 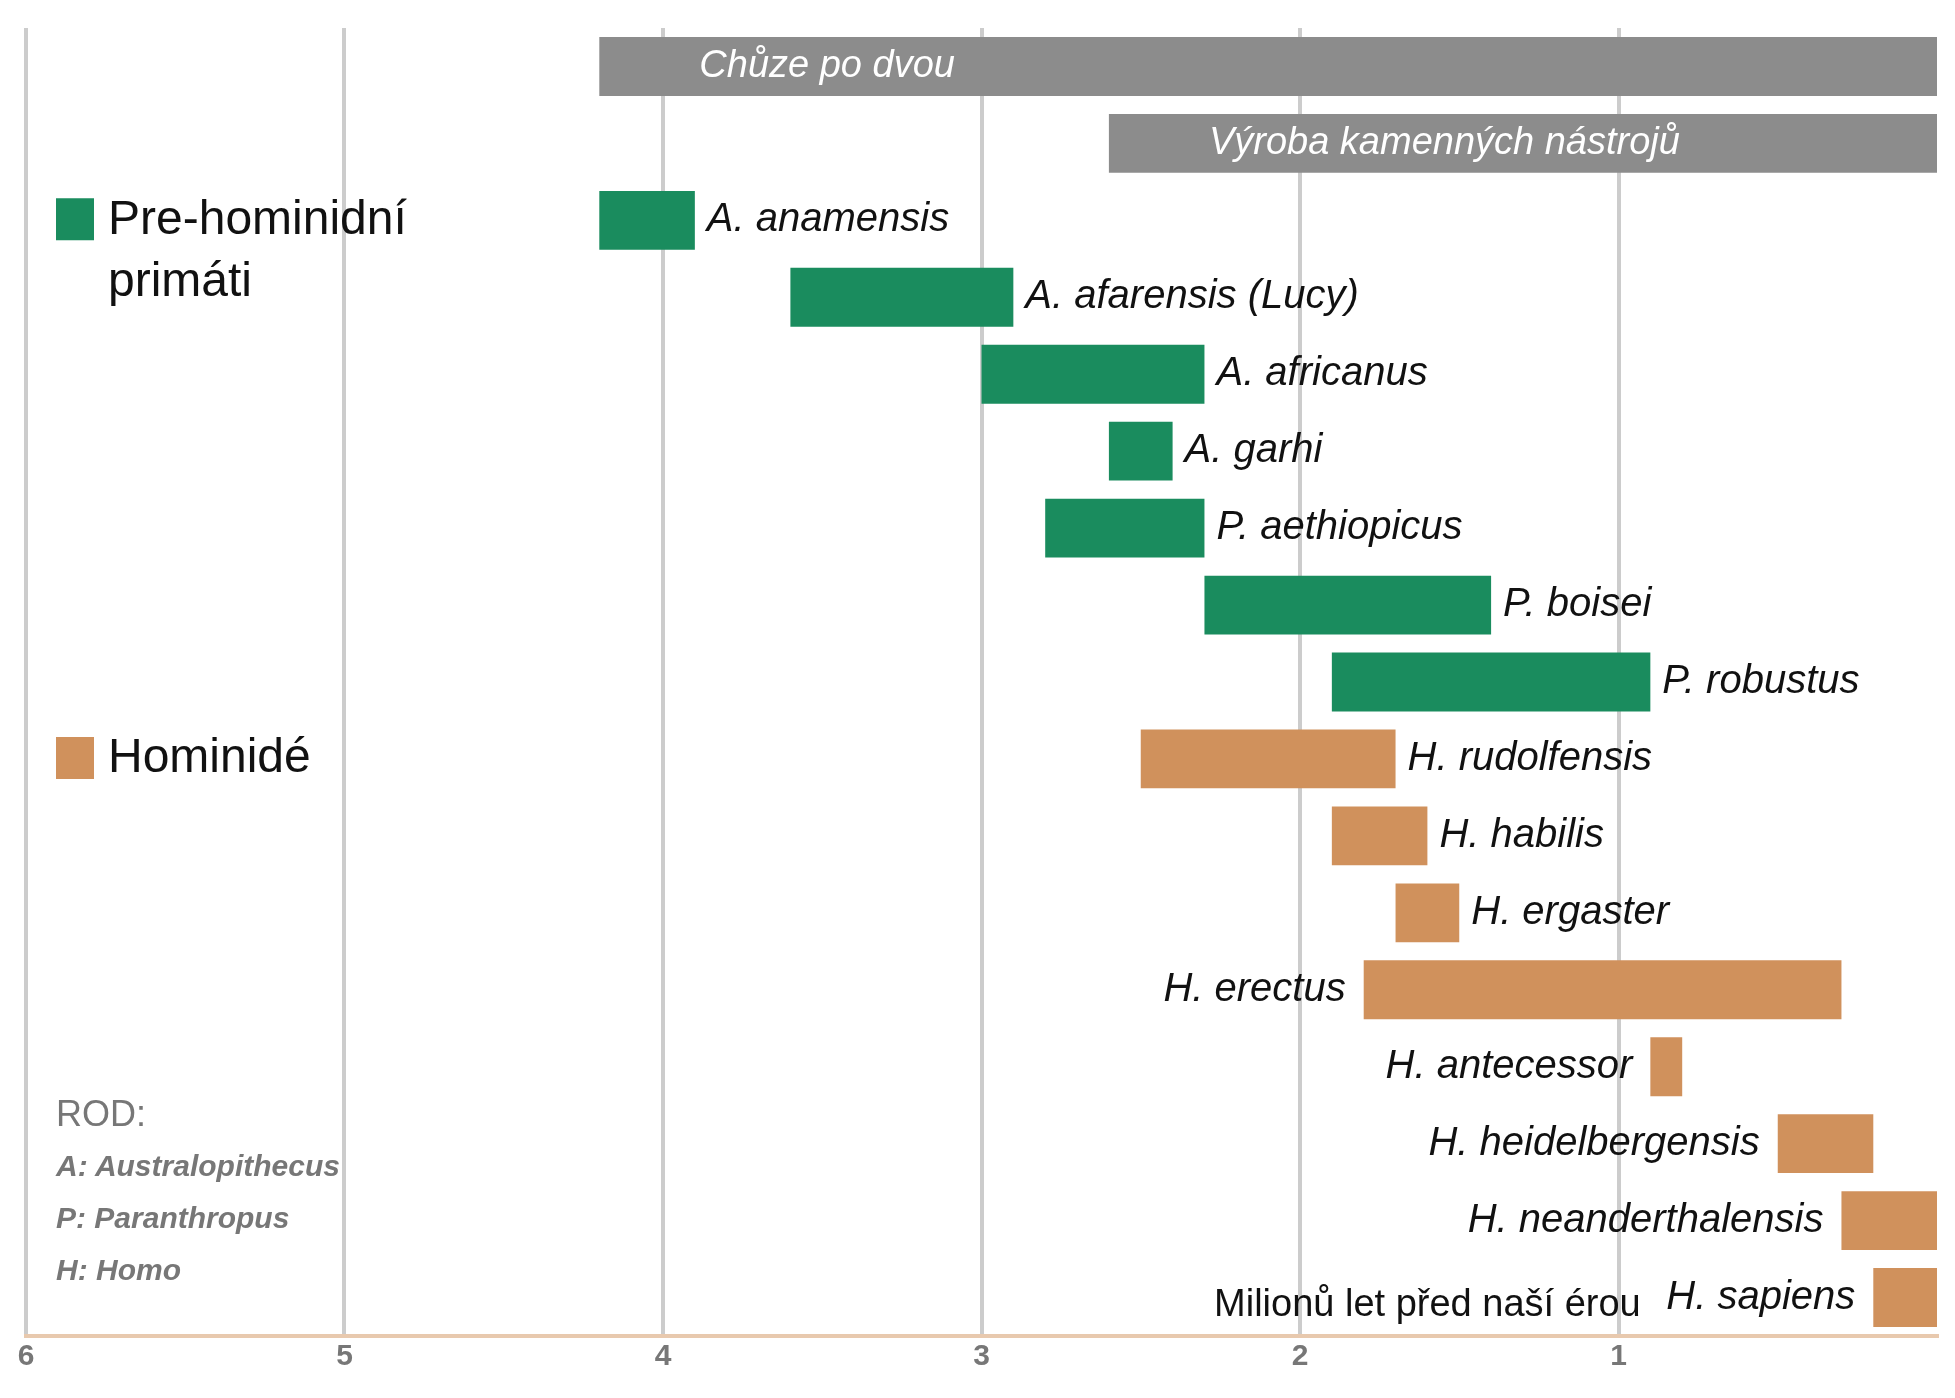 I want to click on y-tick-label: A. garhi, so click(x=1253, y=448).